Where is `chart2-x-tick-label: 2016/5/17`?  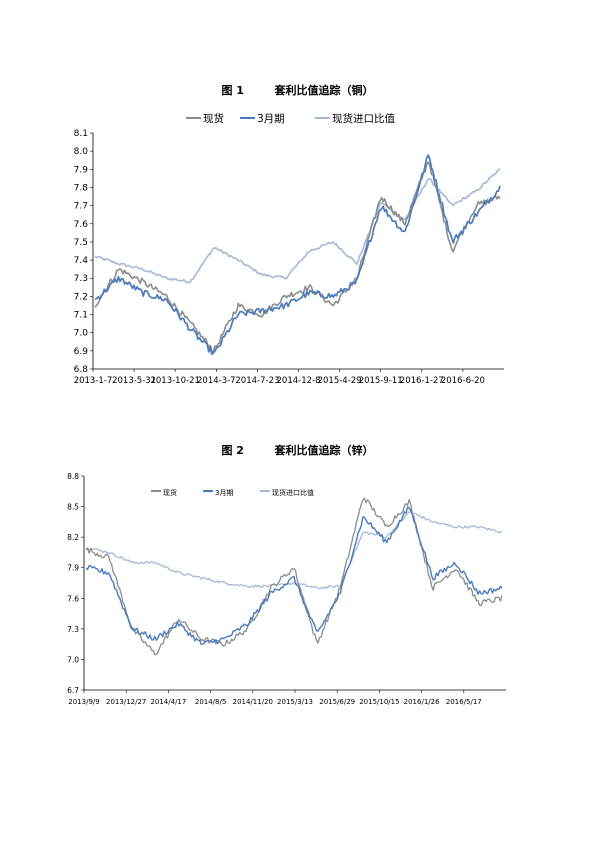
chart2-x-tick-label: 2016/5/17 is located at coordinates (464, 702).